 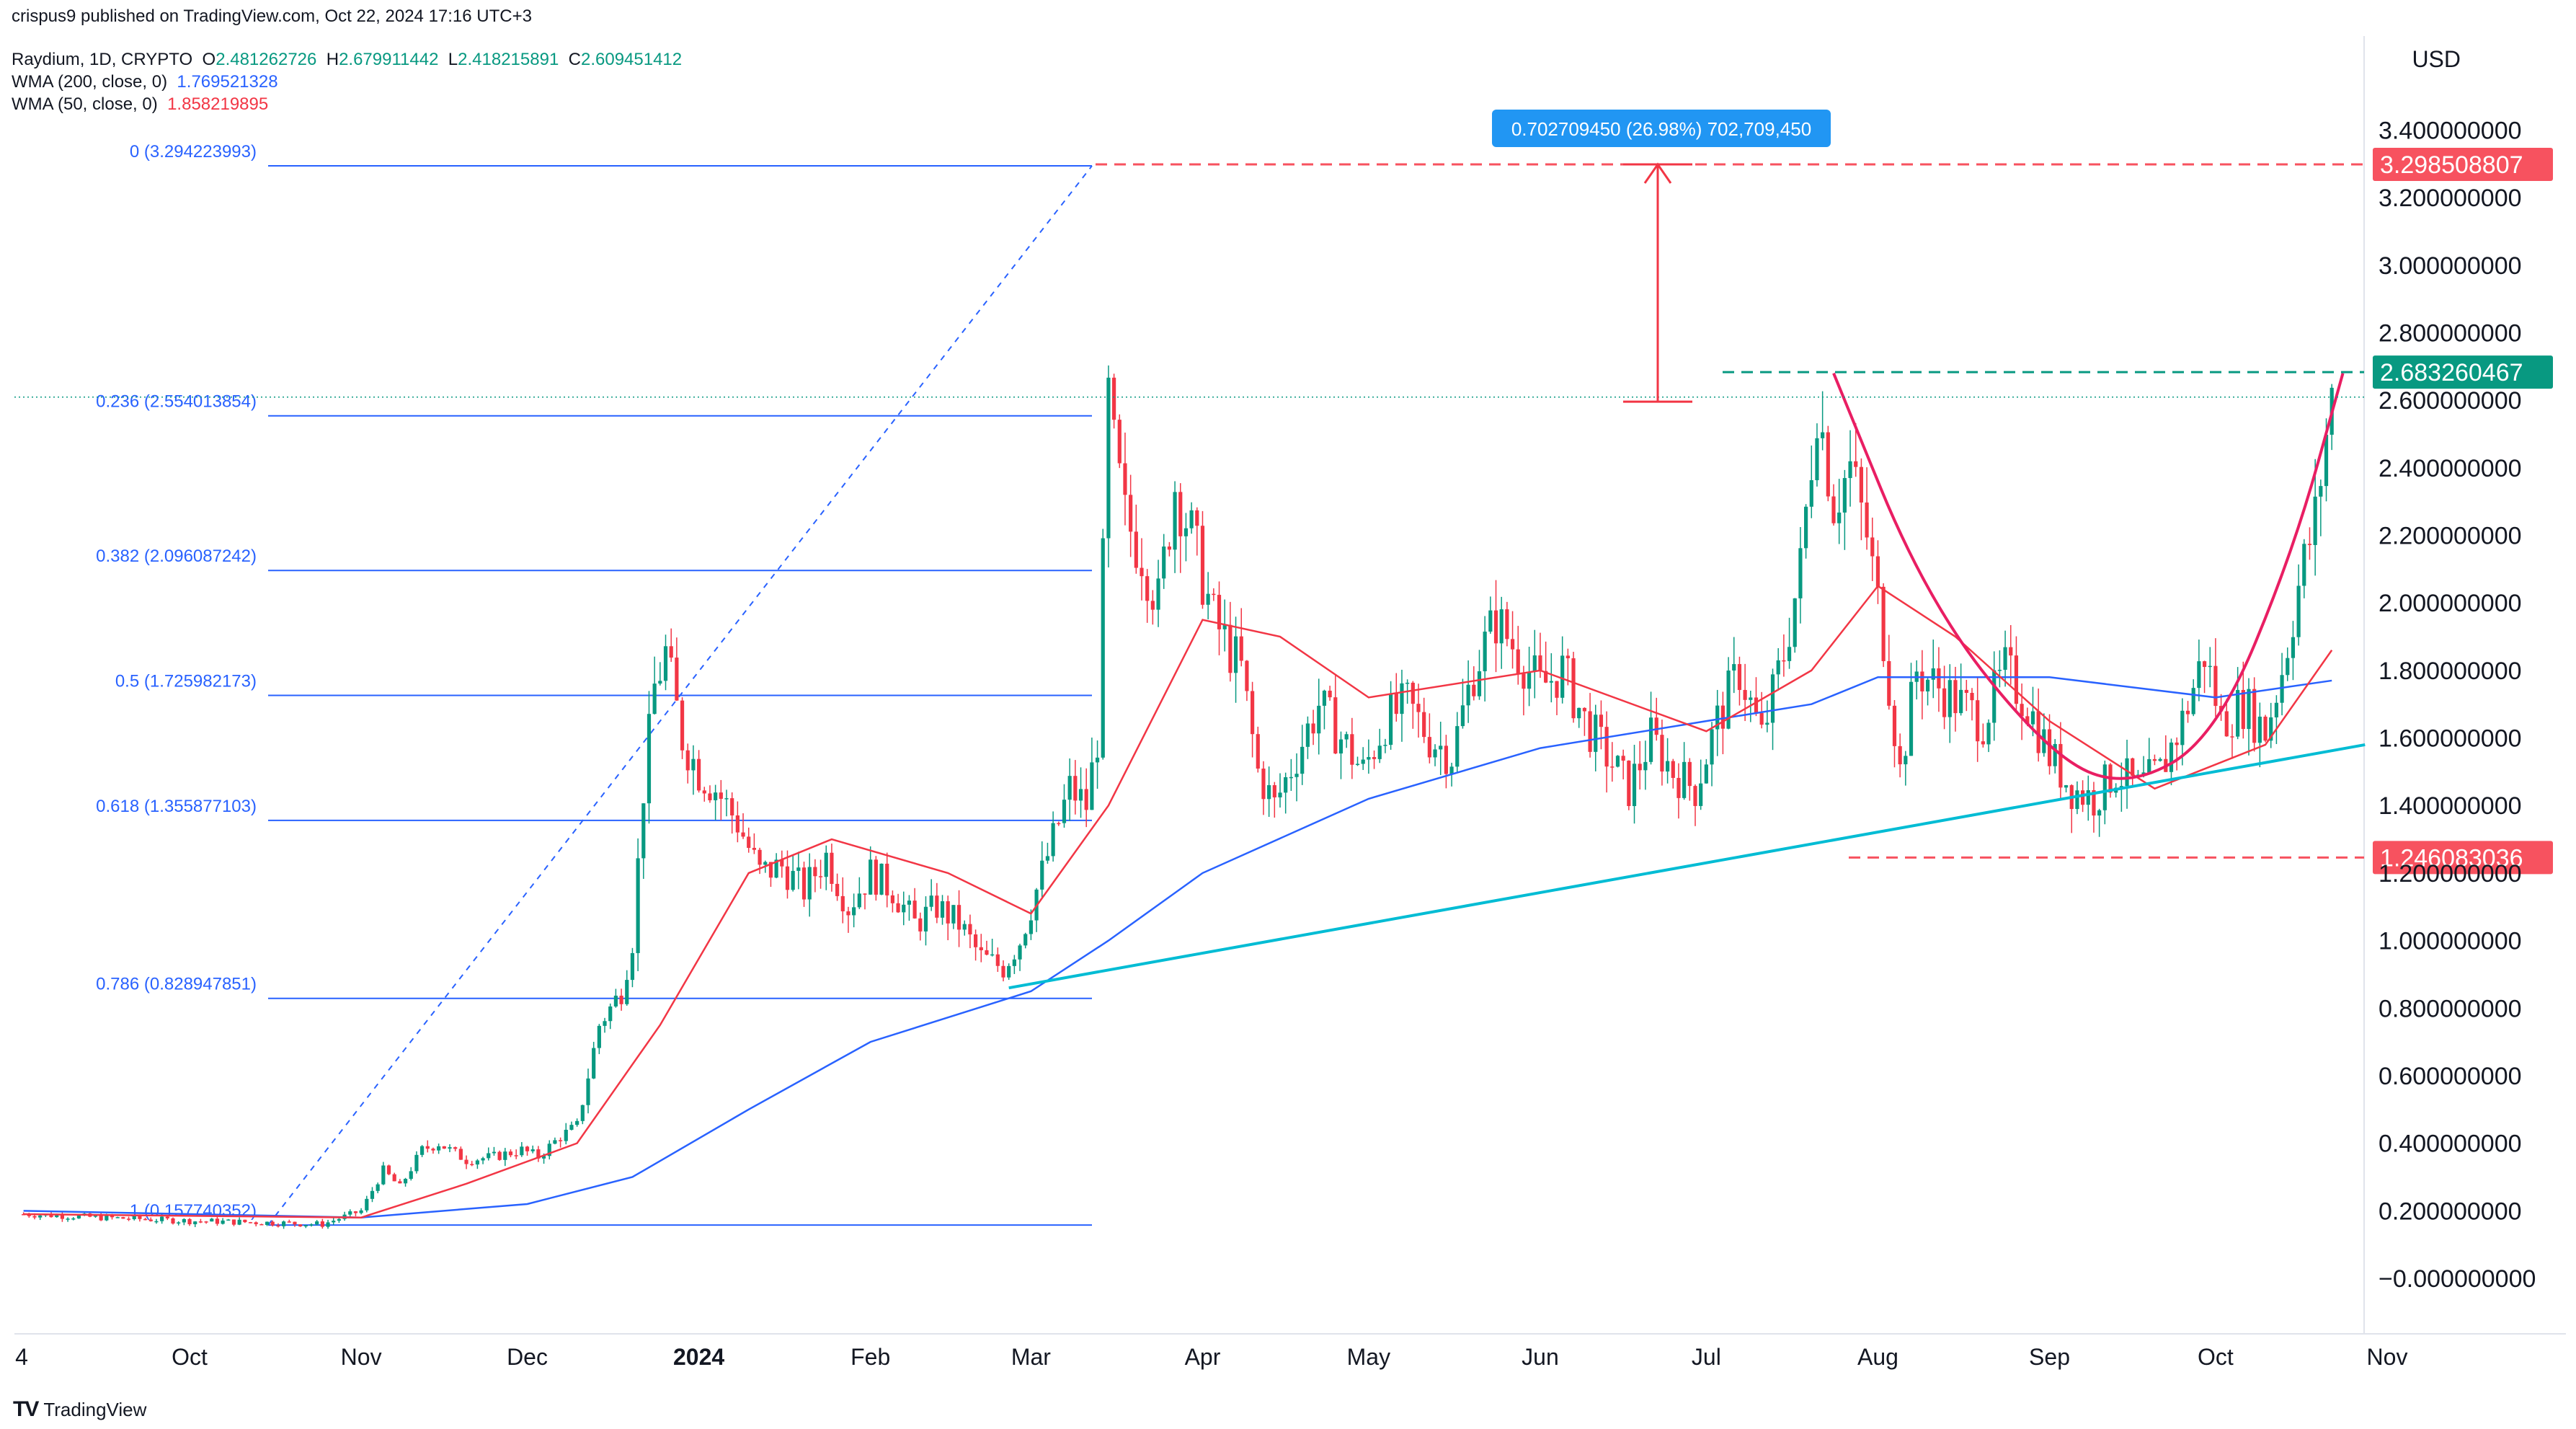 I want to click on currency-label: USD, so click(x=2436, y=59).